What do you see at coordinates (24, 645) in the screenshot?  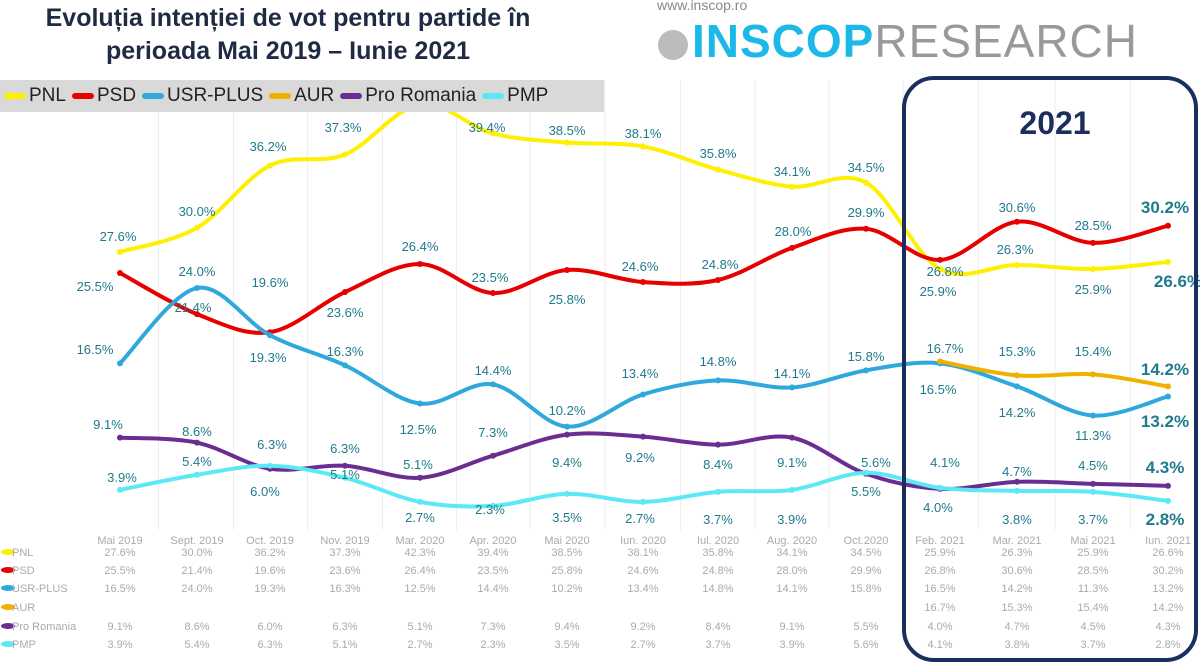 I see `table-row-label: PMP` at bounding box center [24, 645].